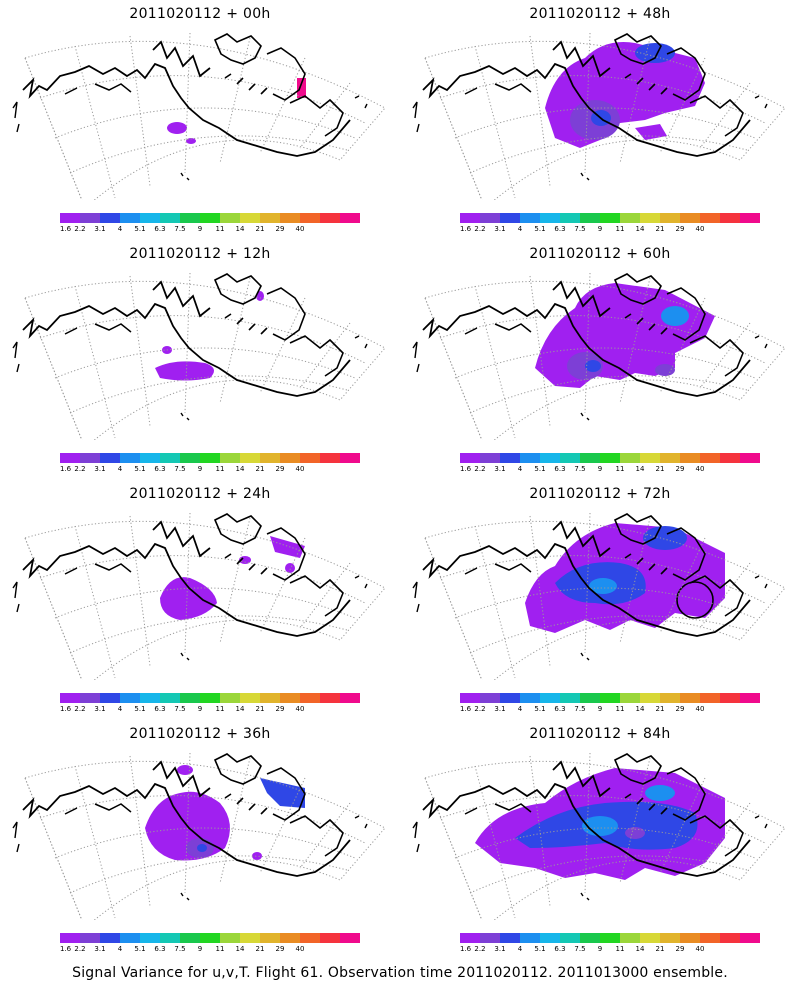 The height and width of the screenshot is (1000, 800). What do you see at coordinates (100, 469) in the screenshot?
I see `colorbar-label: 3.1` at bounding box center [100, 469].